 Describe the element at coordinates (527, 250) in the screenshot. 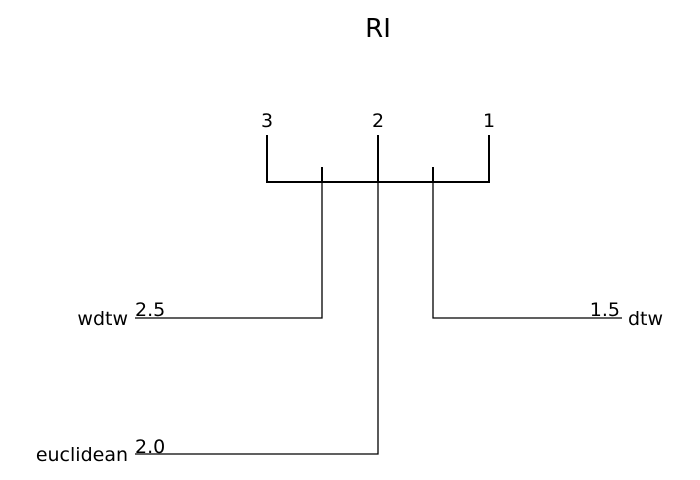

I see `connector-dtw` at that location.